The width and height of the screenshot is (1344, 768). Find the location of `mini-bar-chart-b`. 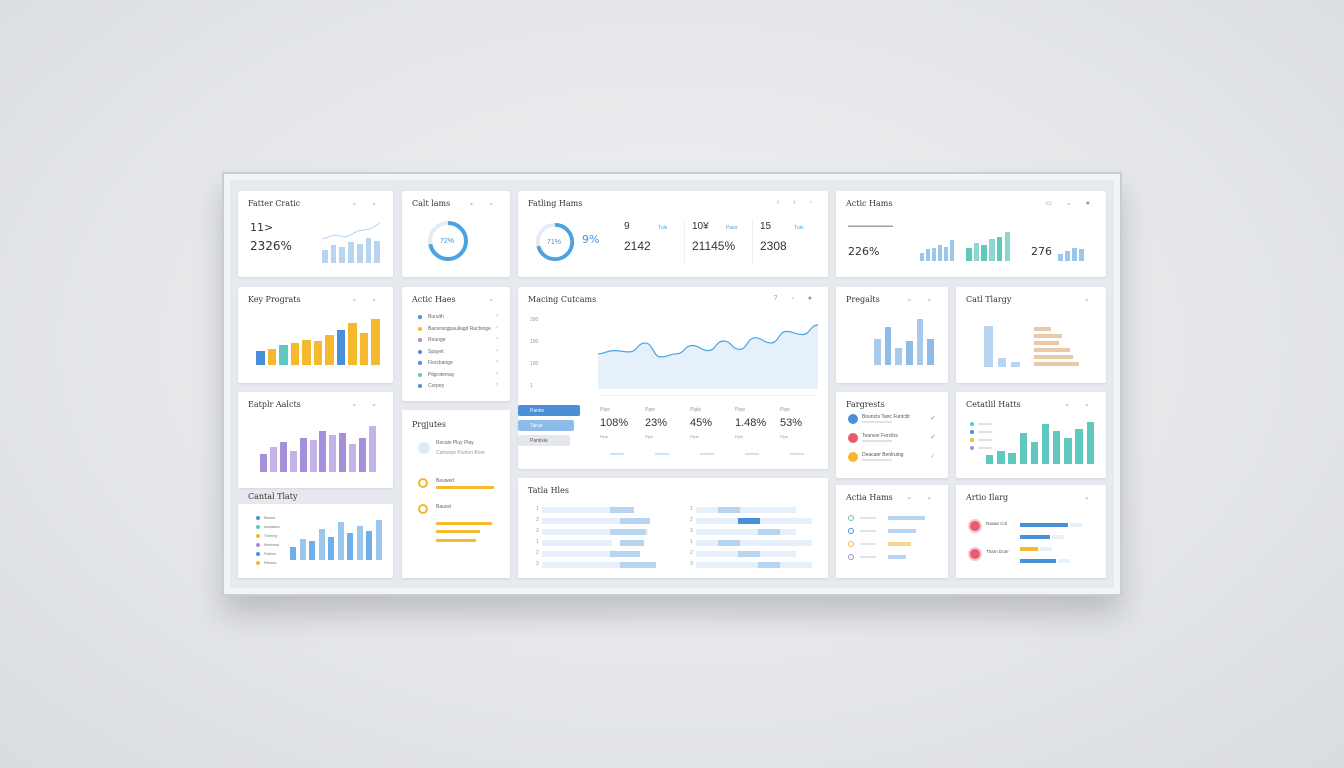

mini-bar-chart-b is located at coordinates (988, 245).